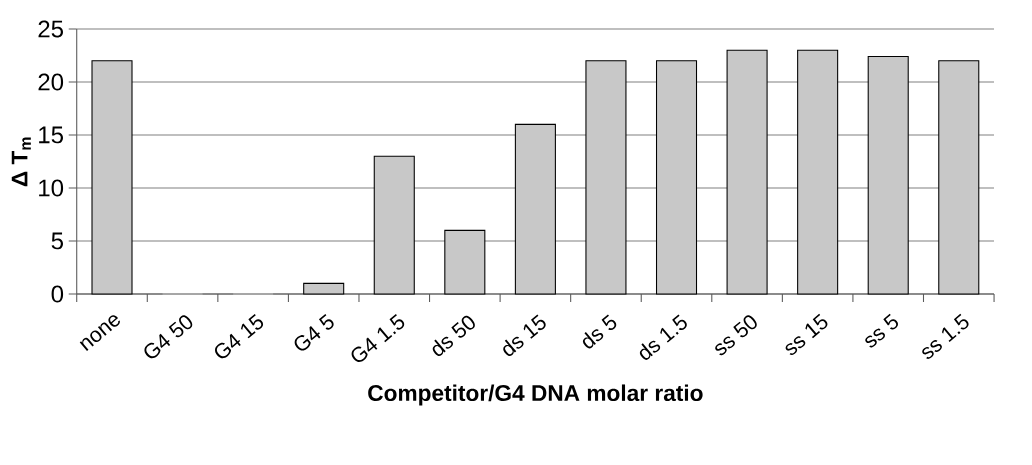 The image size is (1032, 465). What do you see at coordinates (21, 162) in the screenshot?
I see `y-axis-title: Δ T$_{m}$` at bounding box center [21, 162].